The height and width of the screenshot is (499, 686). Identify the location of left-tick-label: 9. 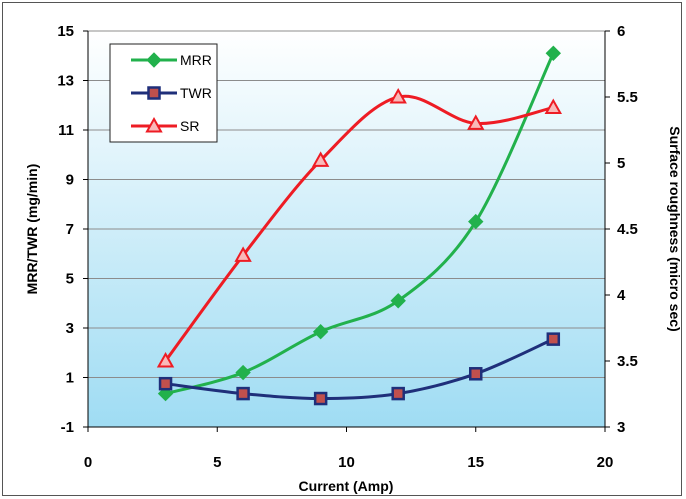
(70, 180).